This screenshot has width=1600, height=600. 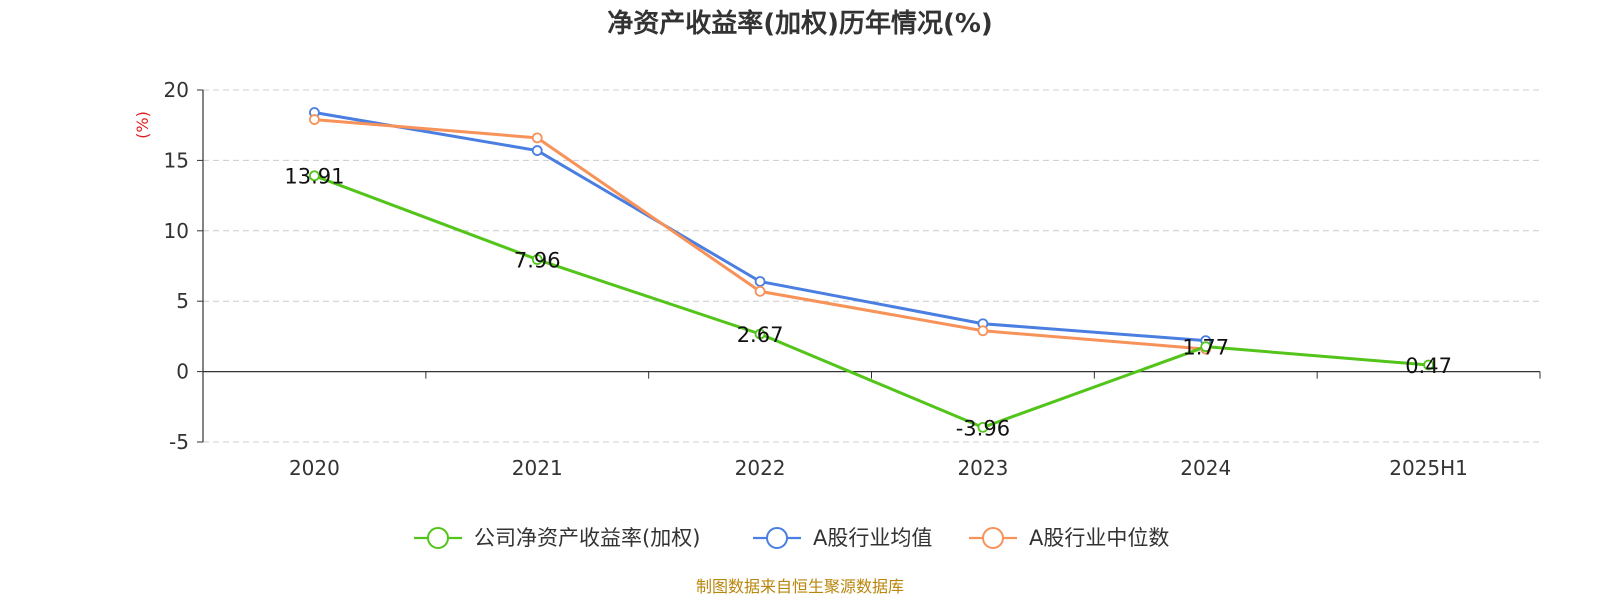 I want to click on y-tick-label: 0, so click(x=182, y=372).